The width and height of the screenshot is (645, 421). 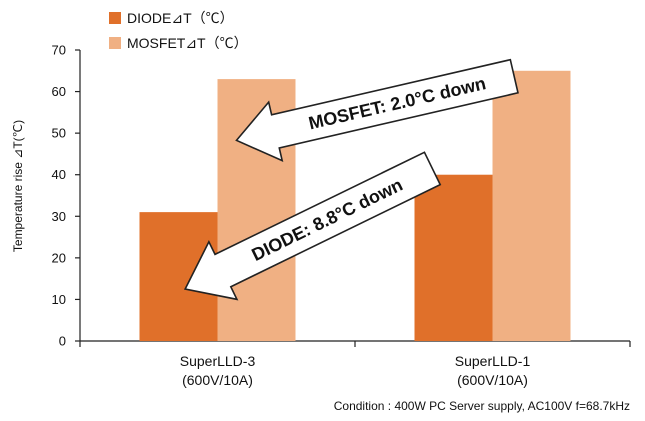 What do you see at coordinates (355, 364) in the screenshot?
I see `x-ticks: SuperLLD-3 (600V/10A) SuperLLD-1 (600V/10A)` at bounding box center [355, 364].